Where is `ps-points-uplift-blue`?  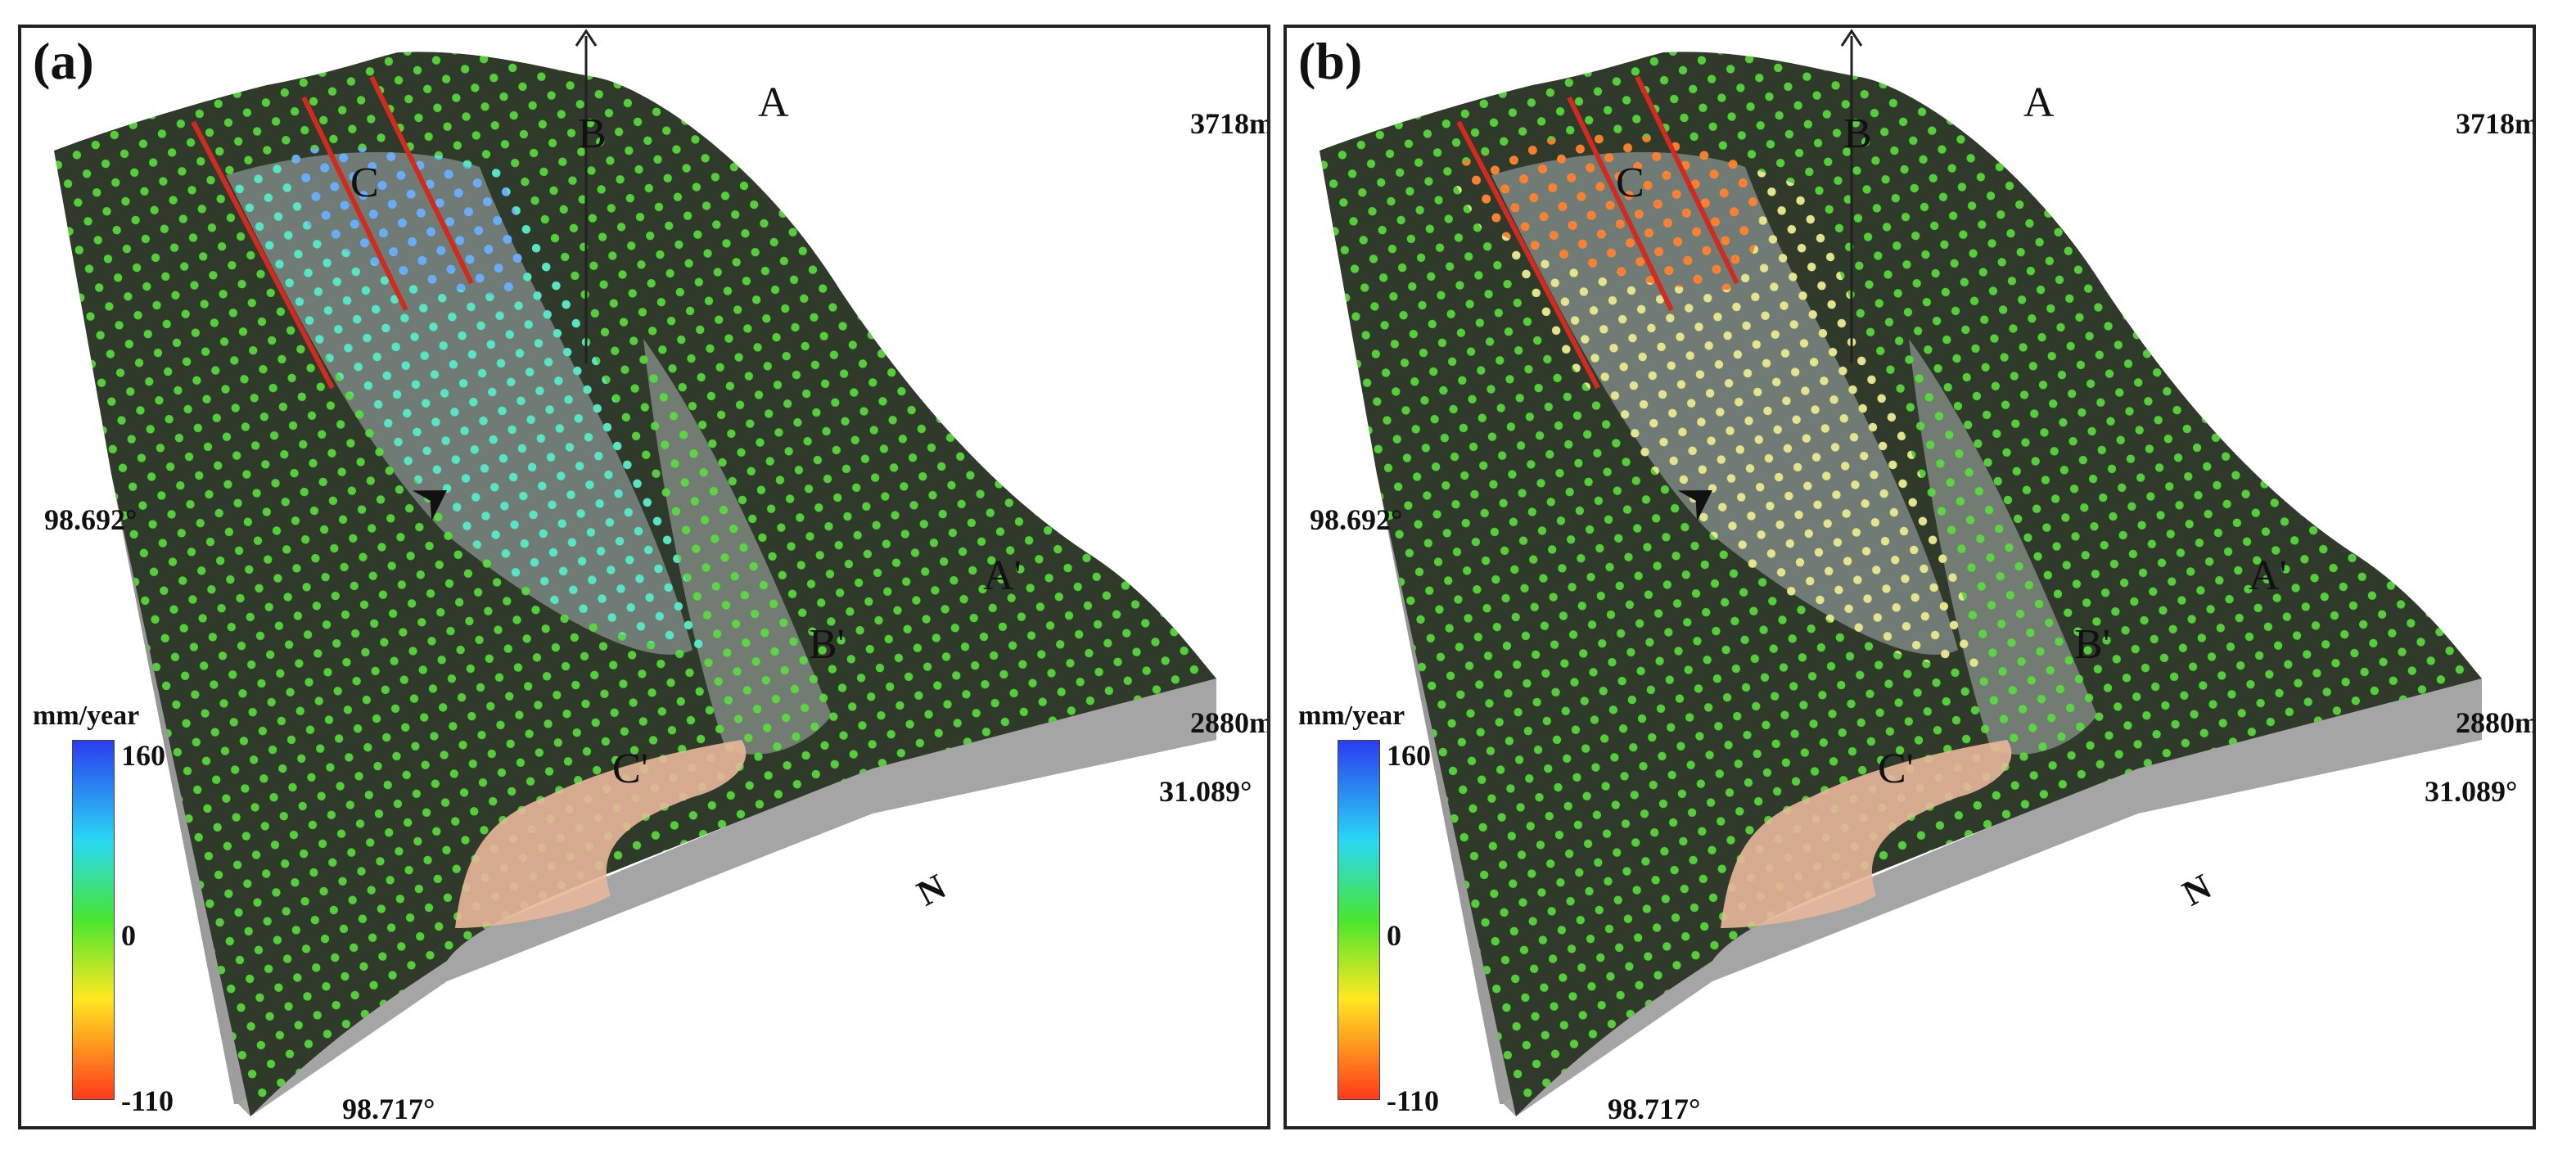
ps-points-uplift-blue is located at coordinates (407, 222).